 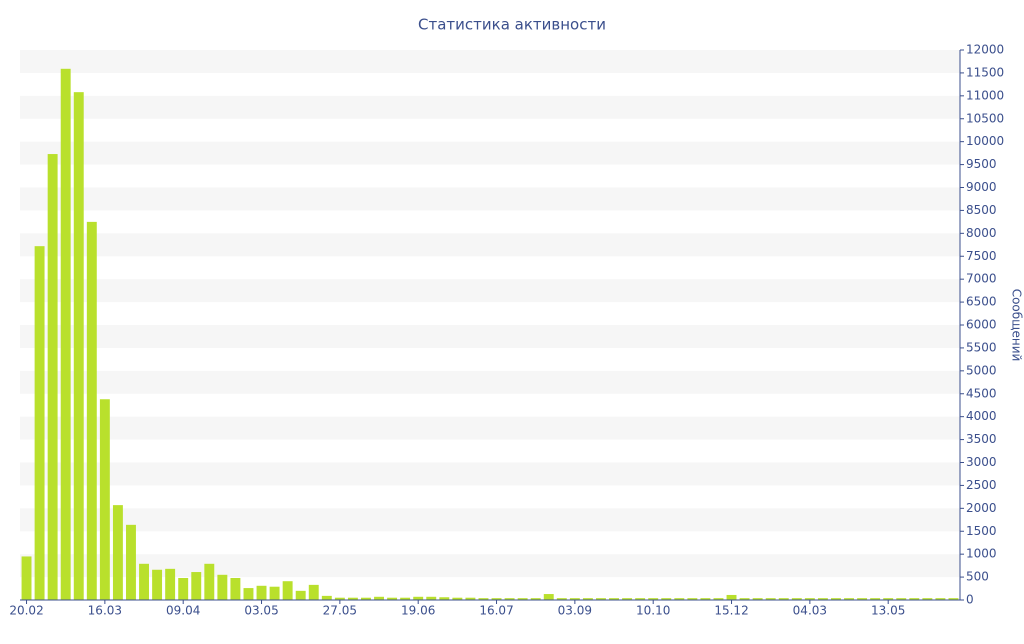 What do you see at coordinates (183, 611) in the screenshot?
I see `x-tick-label: 09.04` at bounding box center [183, 611].